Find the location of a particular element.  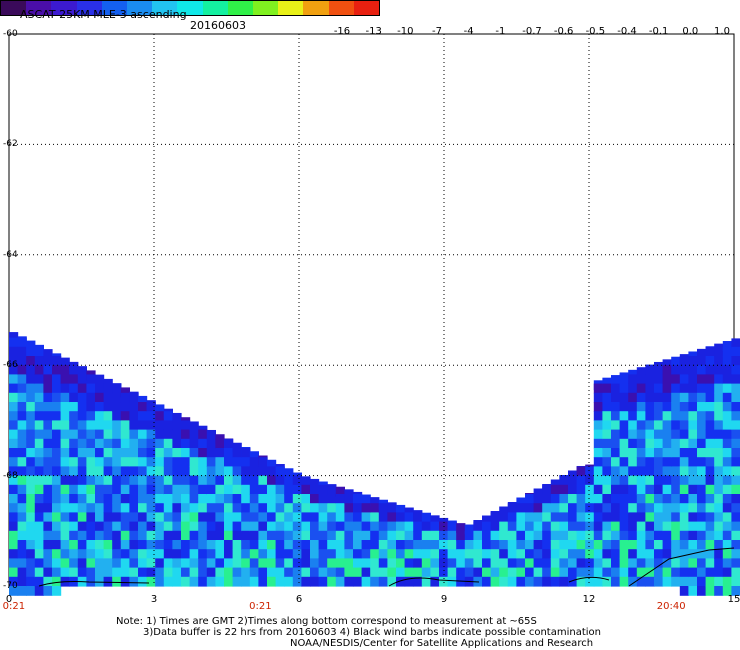

colorbar-label: -16 is located at coordinates (342, 31).